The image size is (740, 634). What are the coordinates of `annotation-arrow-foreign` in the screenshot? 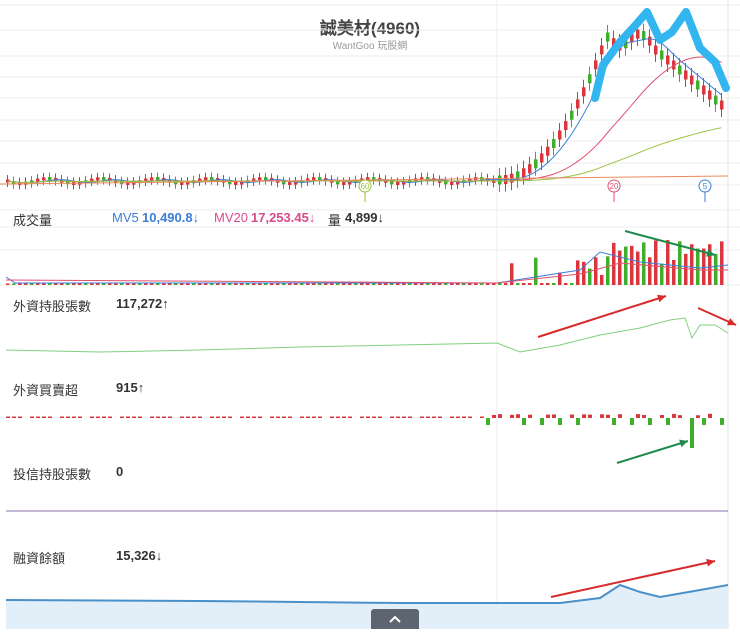 It's located at (602, 316).